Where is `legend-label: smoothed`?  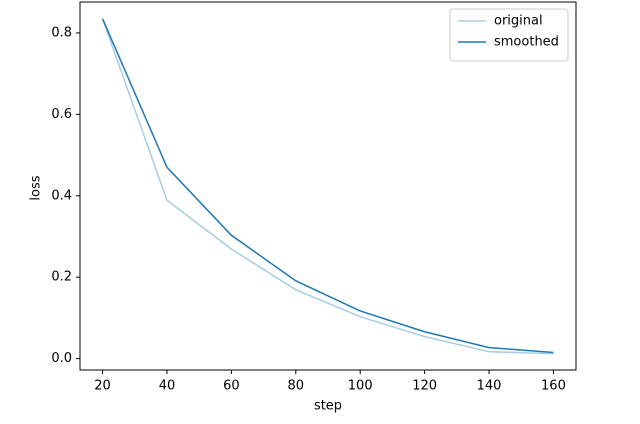 legend-label: smoothed is located at coordinates (526, 42).